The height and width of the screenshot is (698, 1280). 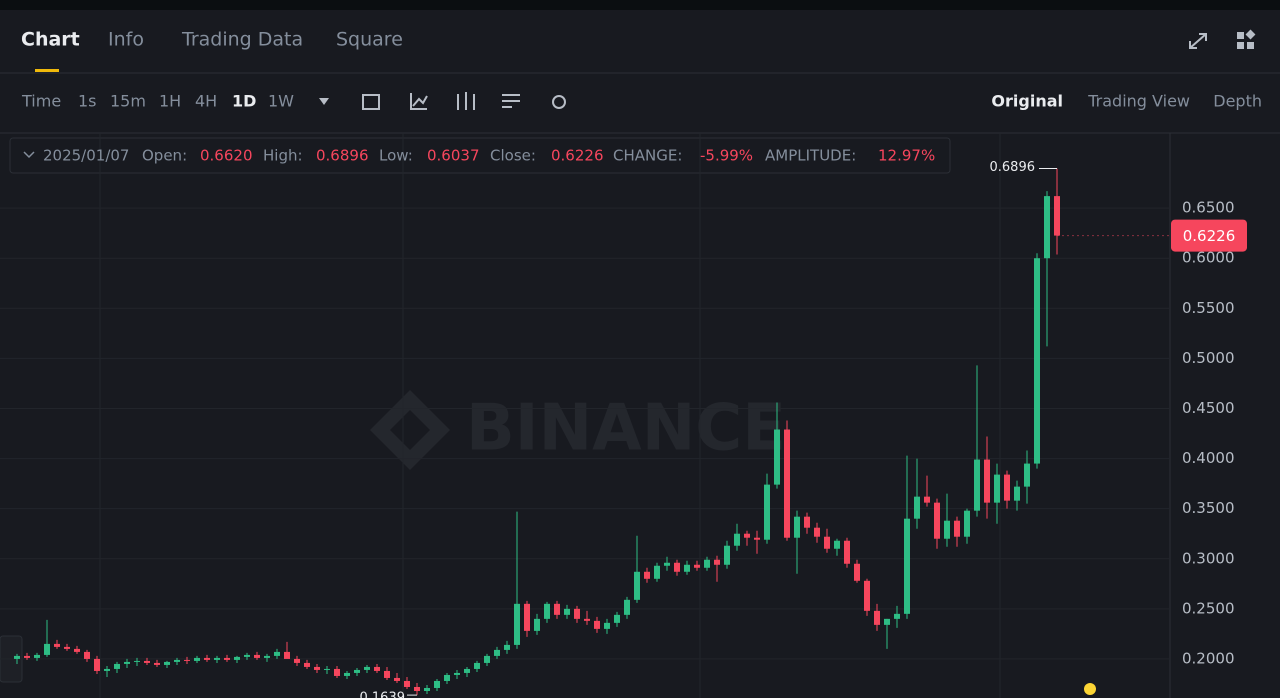 I want to click on info-value: -5.99%, so click(x=726, y=156).